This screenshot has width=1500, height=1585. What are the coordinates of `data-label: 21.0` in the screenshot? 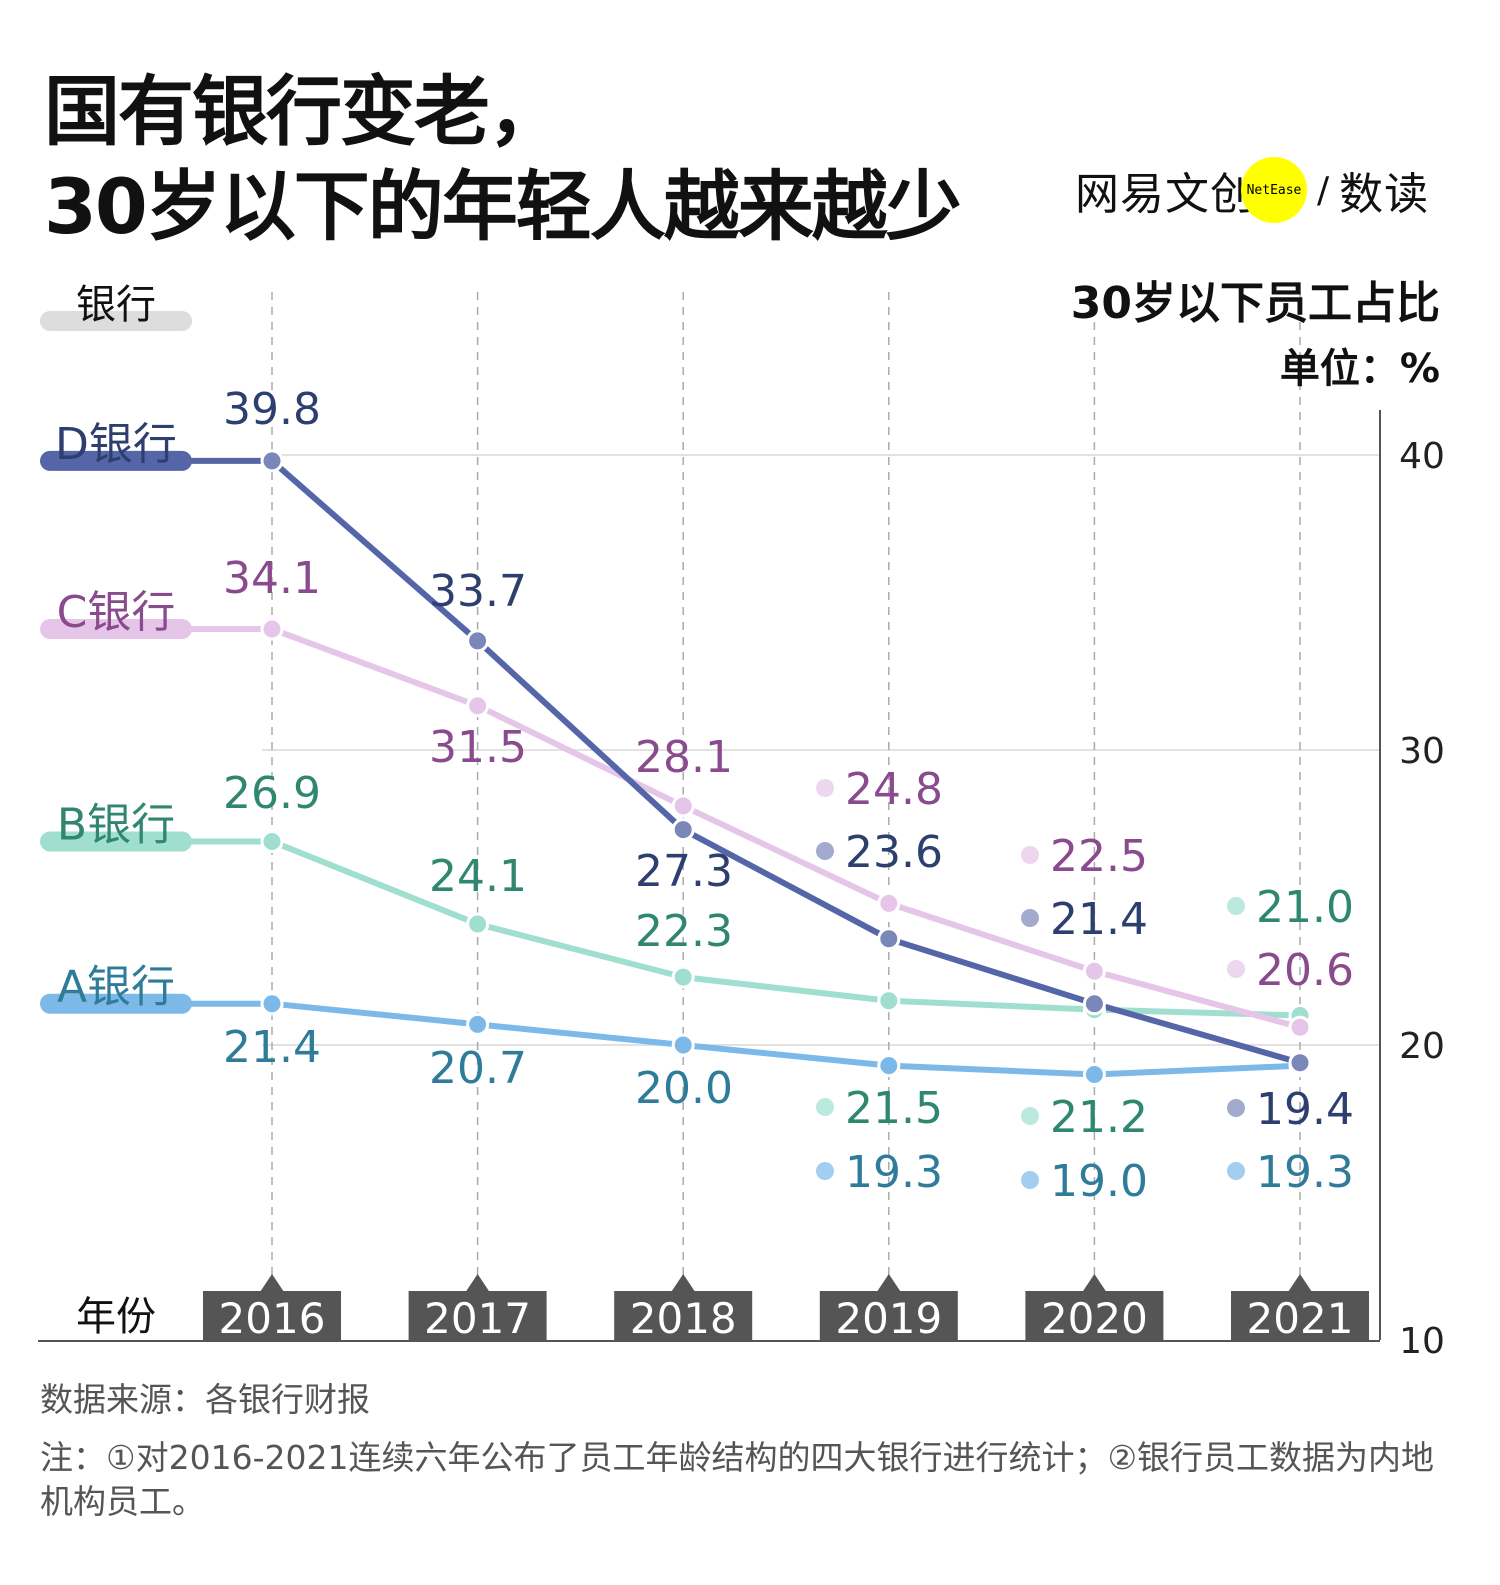 It's located at (1305, 907).